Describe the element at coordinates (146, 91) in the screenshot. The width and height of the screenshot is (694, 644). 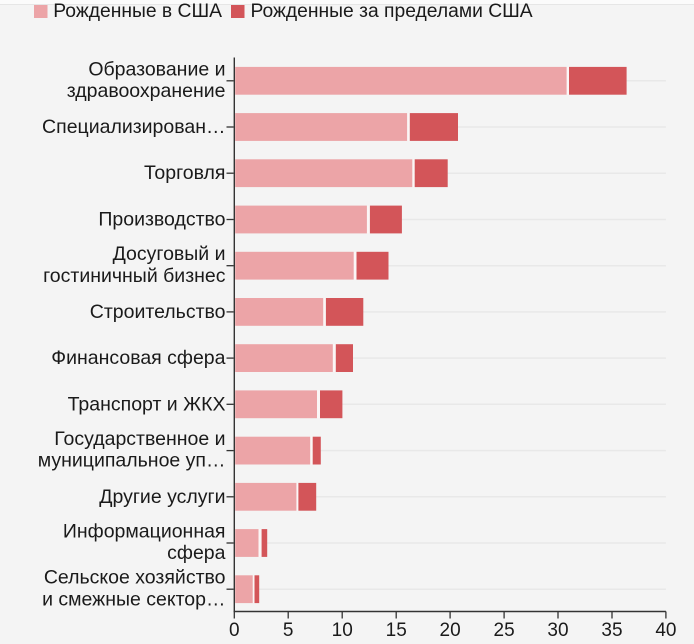
I see `svg-text: здравоохранение` at that location.